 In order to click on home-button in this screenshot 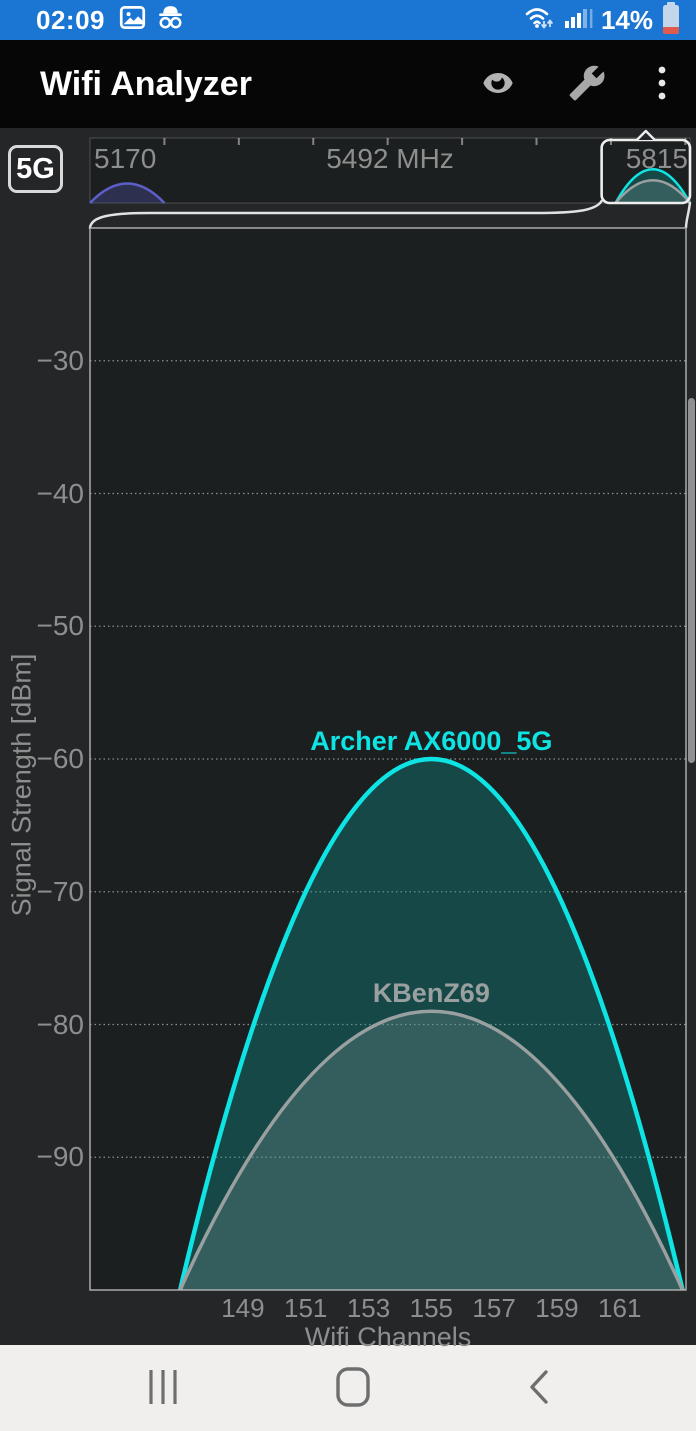, I will do `click(353, 1388)`.